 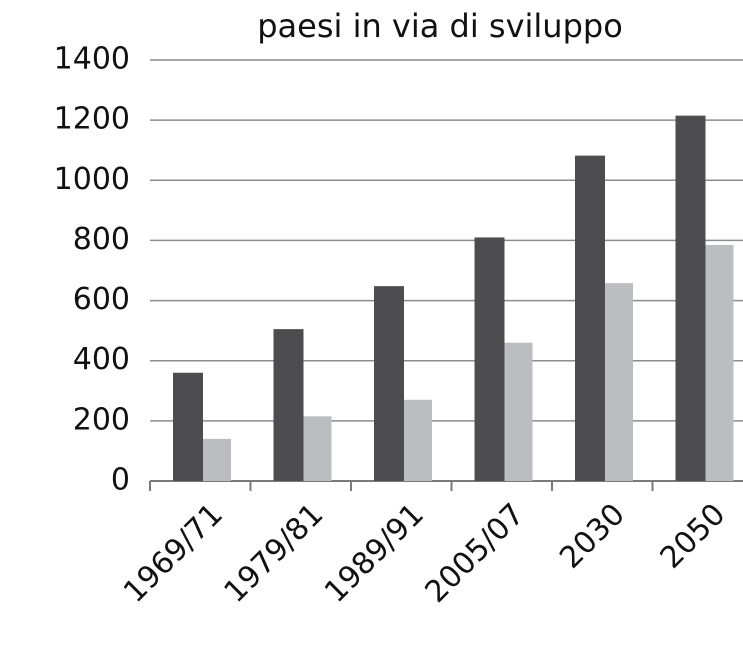 I want to click on x-tick-label: 2005/07, so click(x=475, y=553).